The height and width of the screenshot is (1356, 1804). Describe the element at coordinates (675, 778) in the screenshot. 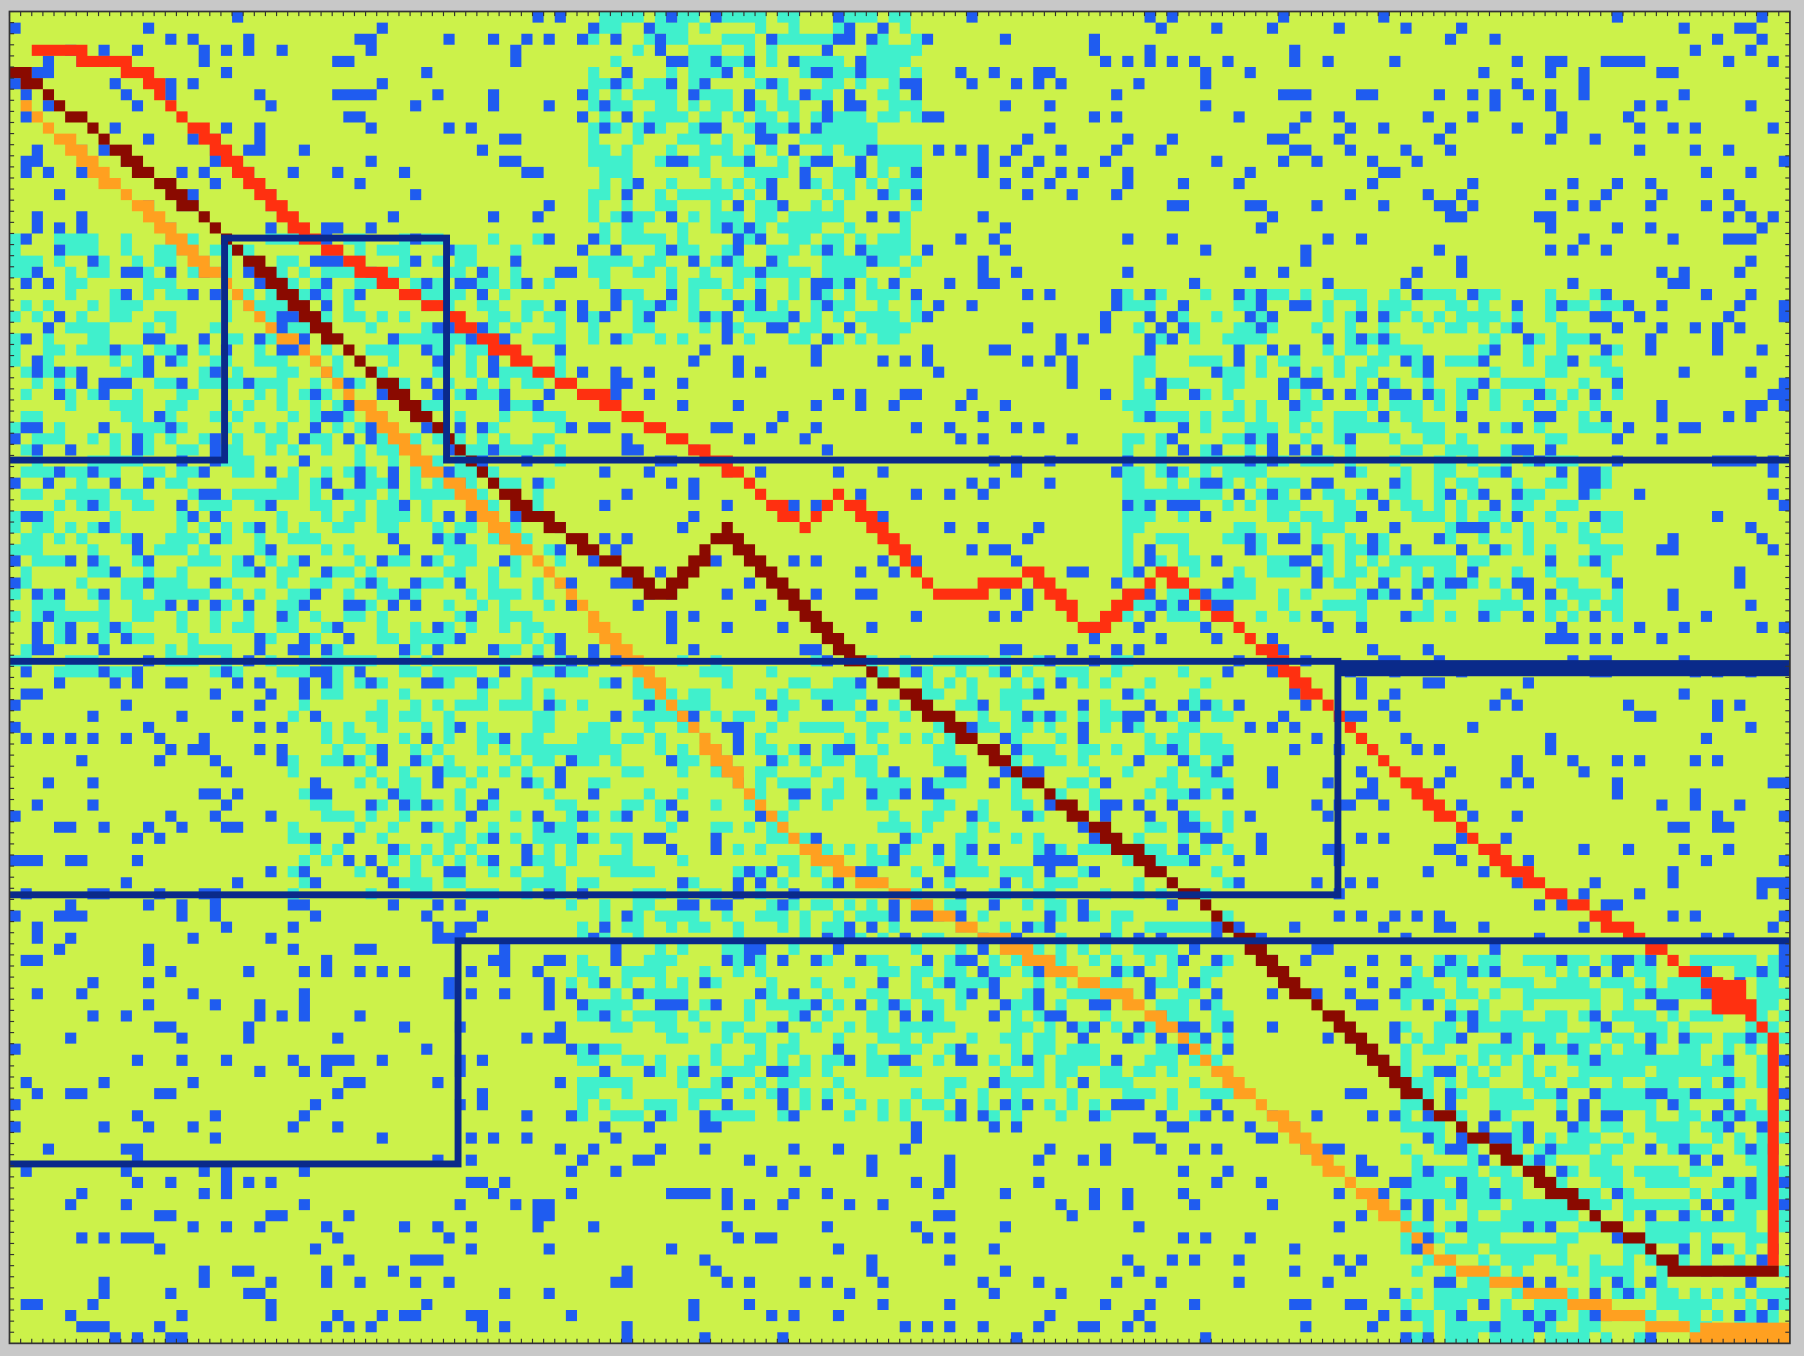

I see `block-outline` at that location.